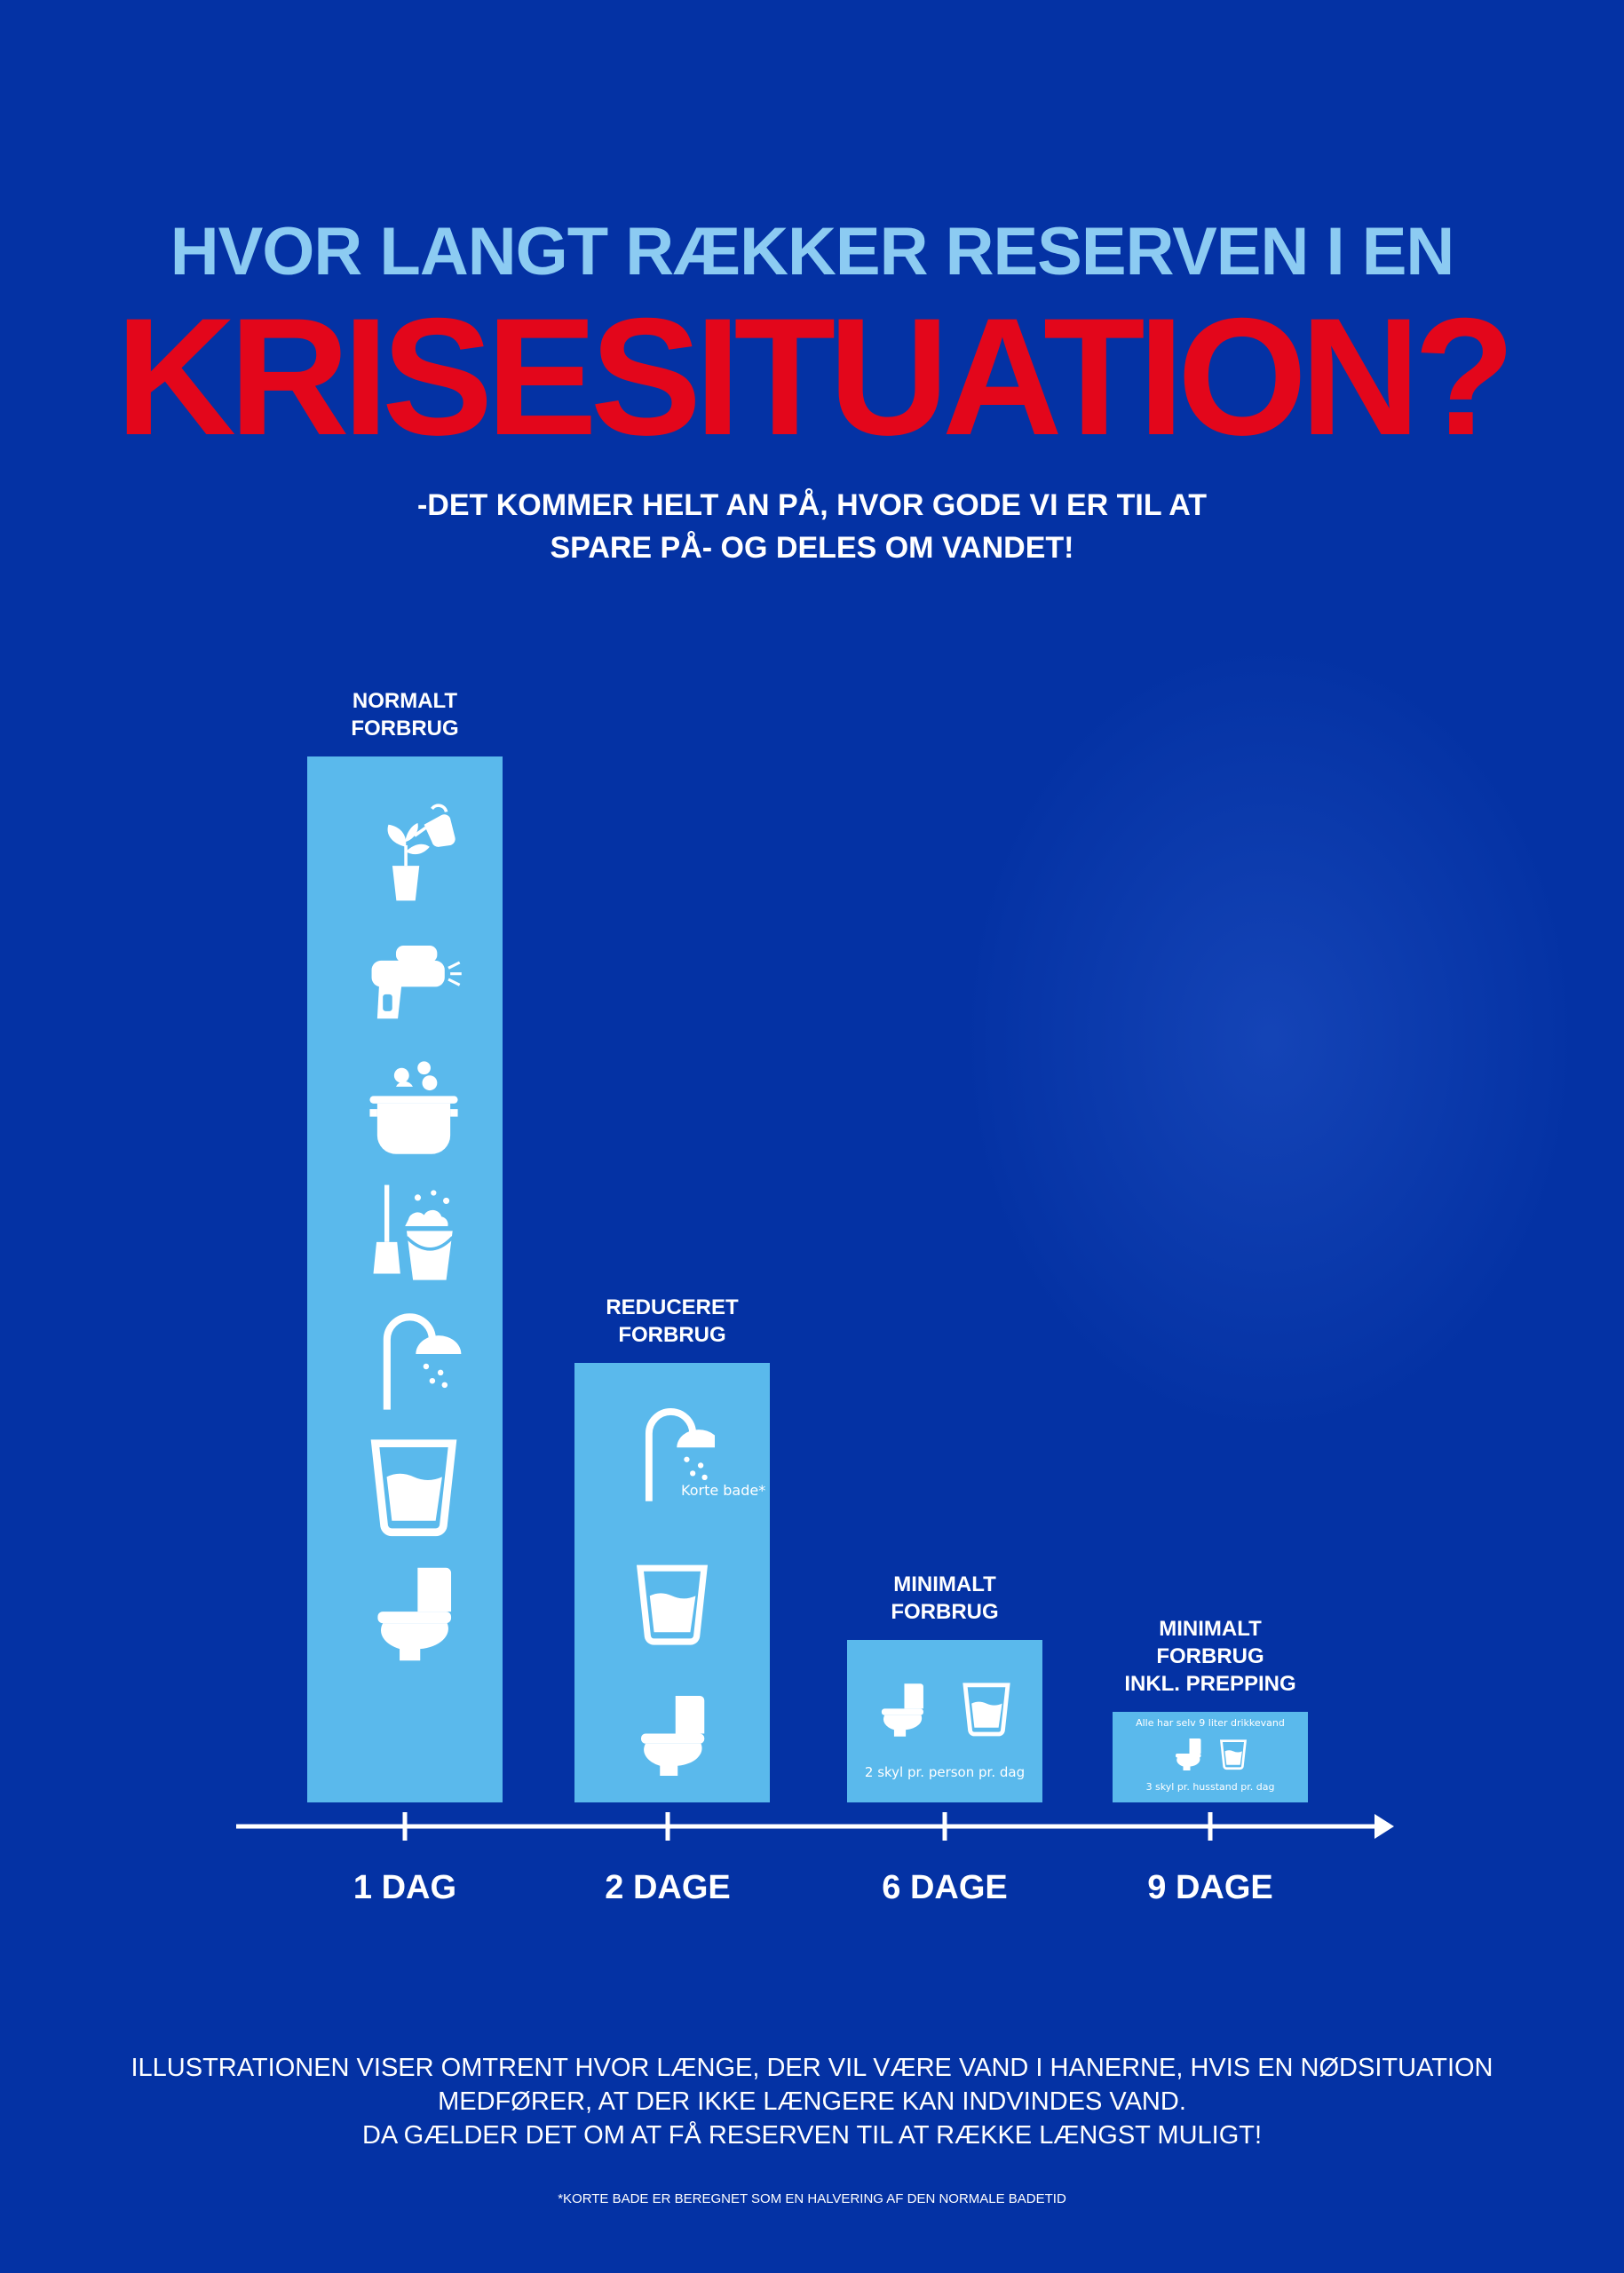  I want to click on watering-plant-icon, so click(413, 852).